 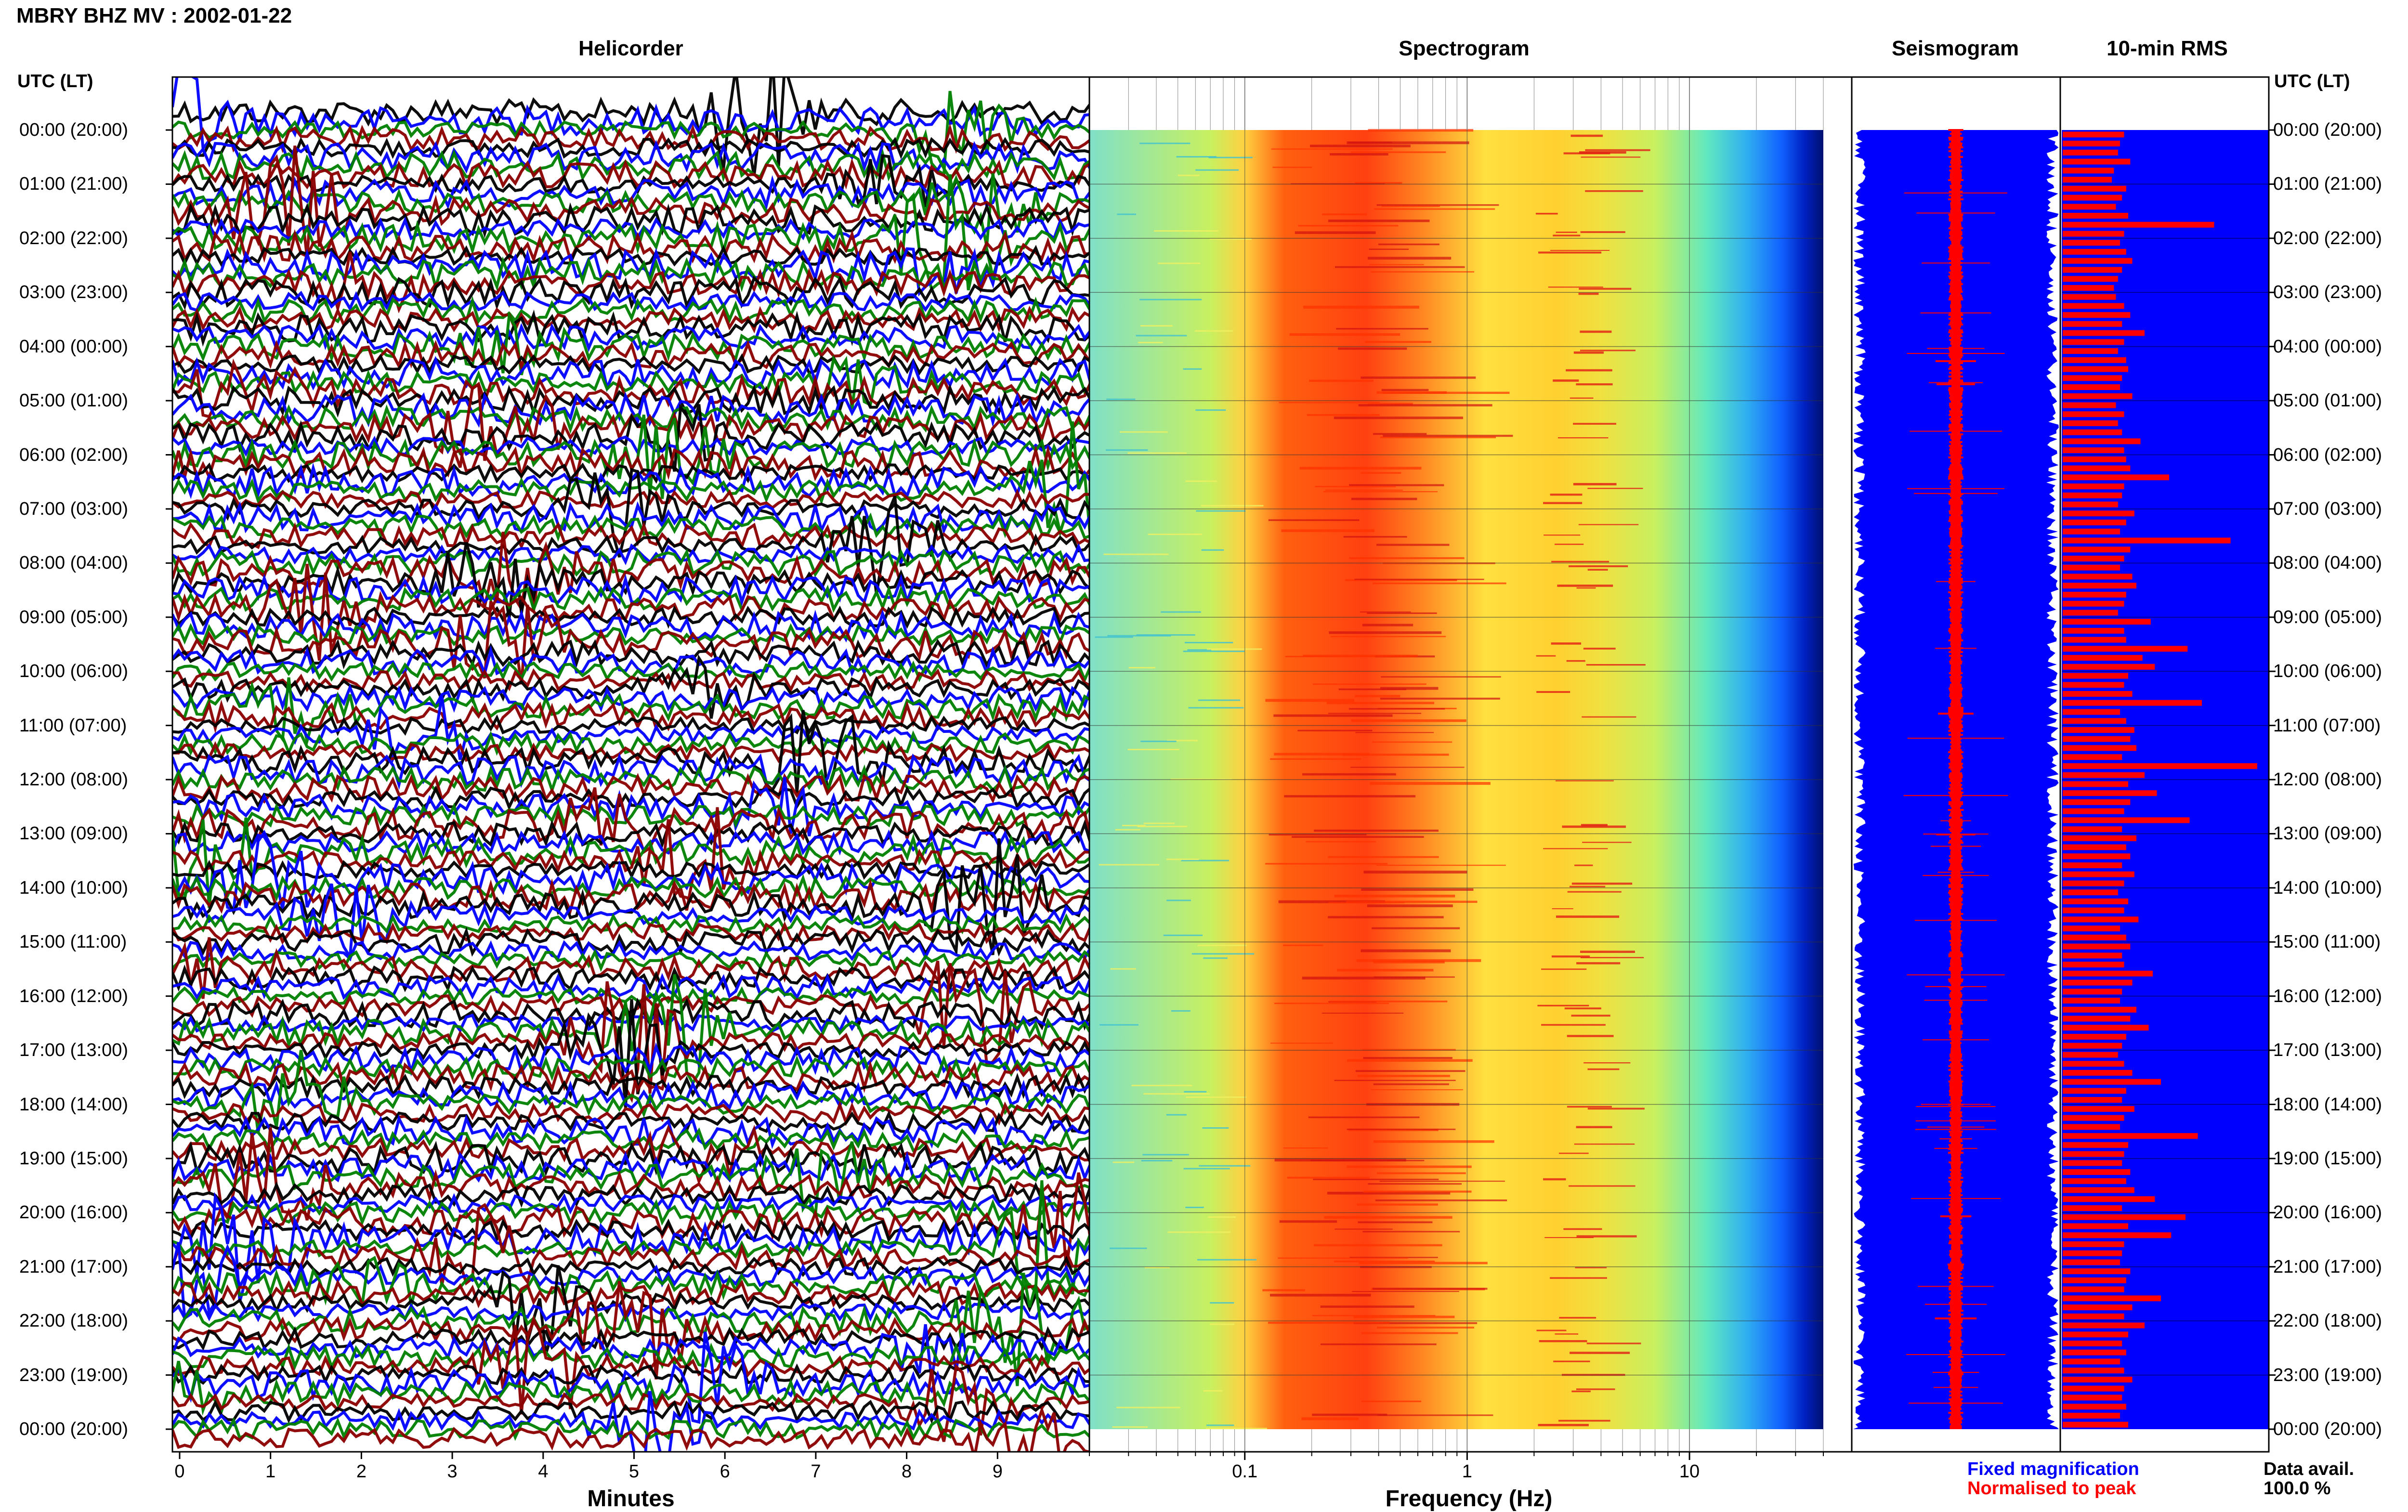 I want to click on time-label-left: 23:00 (19:00), so click(x=74, y=1375).